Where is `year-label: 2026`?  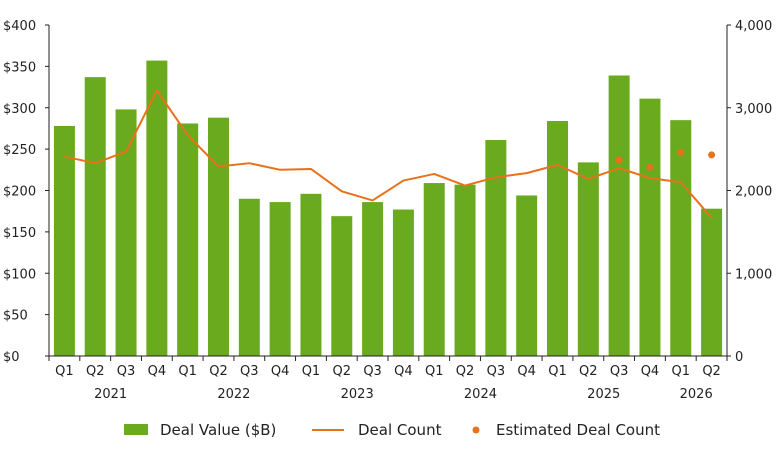
year-label: 2026 is located at coordinates (696, 394).